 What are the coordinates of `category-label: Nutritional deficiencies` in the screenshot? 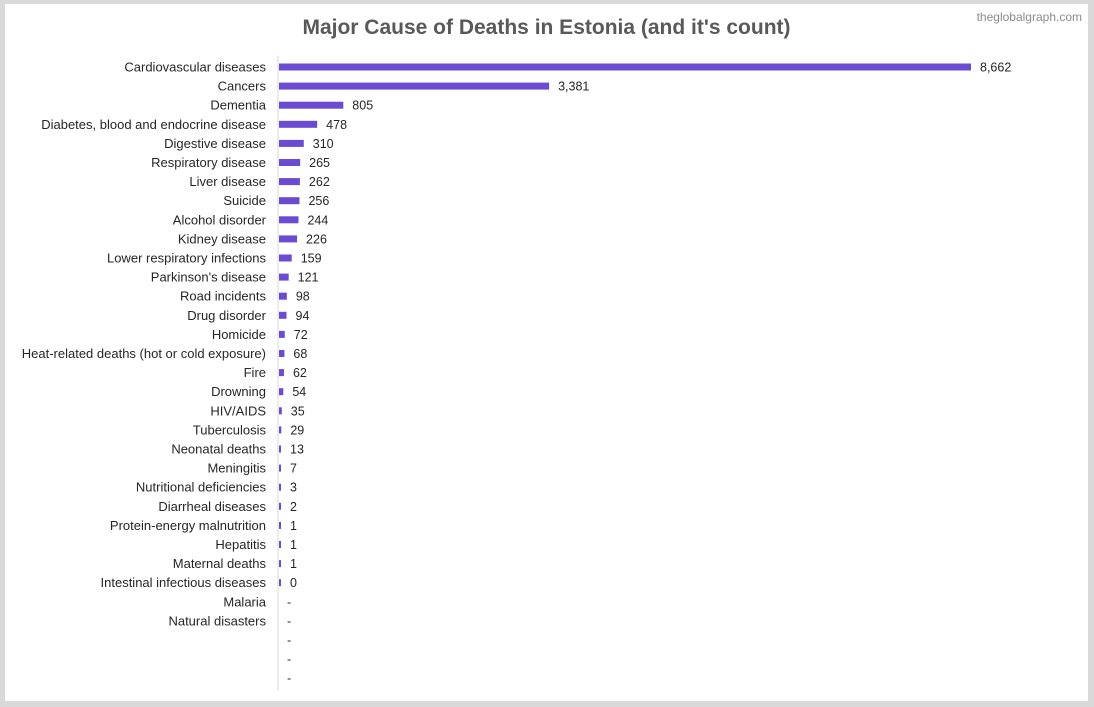 It's located at (201, 487).